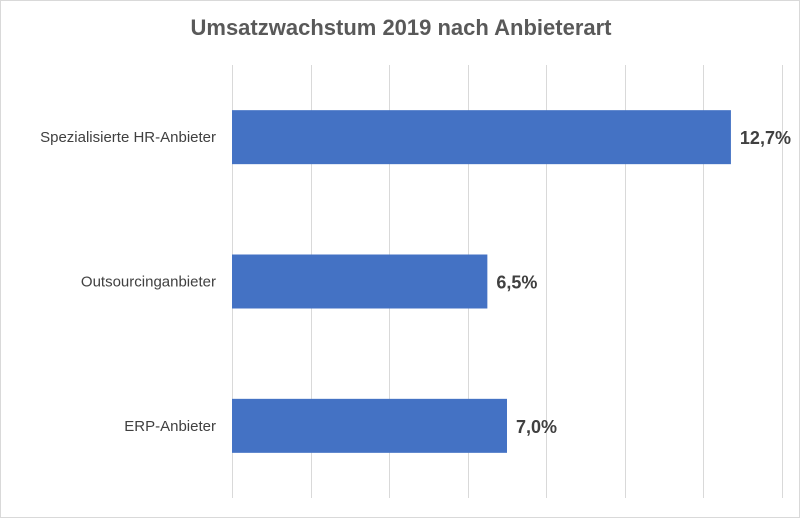  What do you see at coordinates (536, 427) in the screenshot?
I see `data-label: 7,0%` at bounding box center [536, 427].